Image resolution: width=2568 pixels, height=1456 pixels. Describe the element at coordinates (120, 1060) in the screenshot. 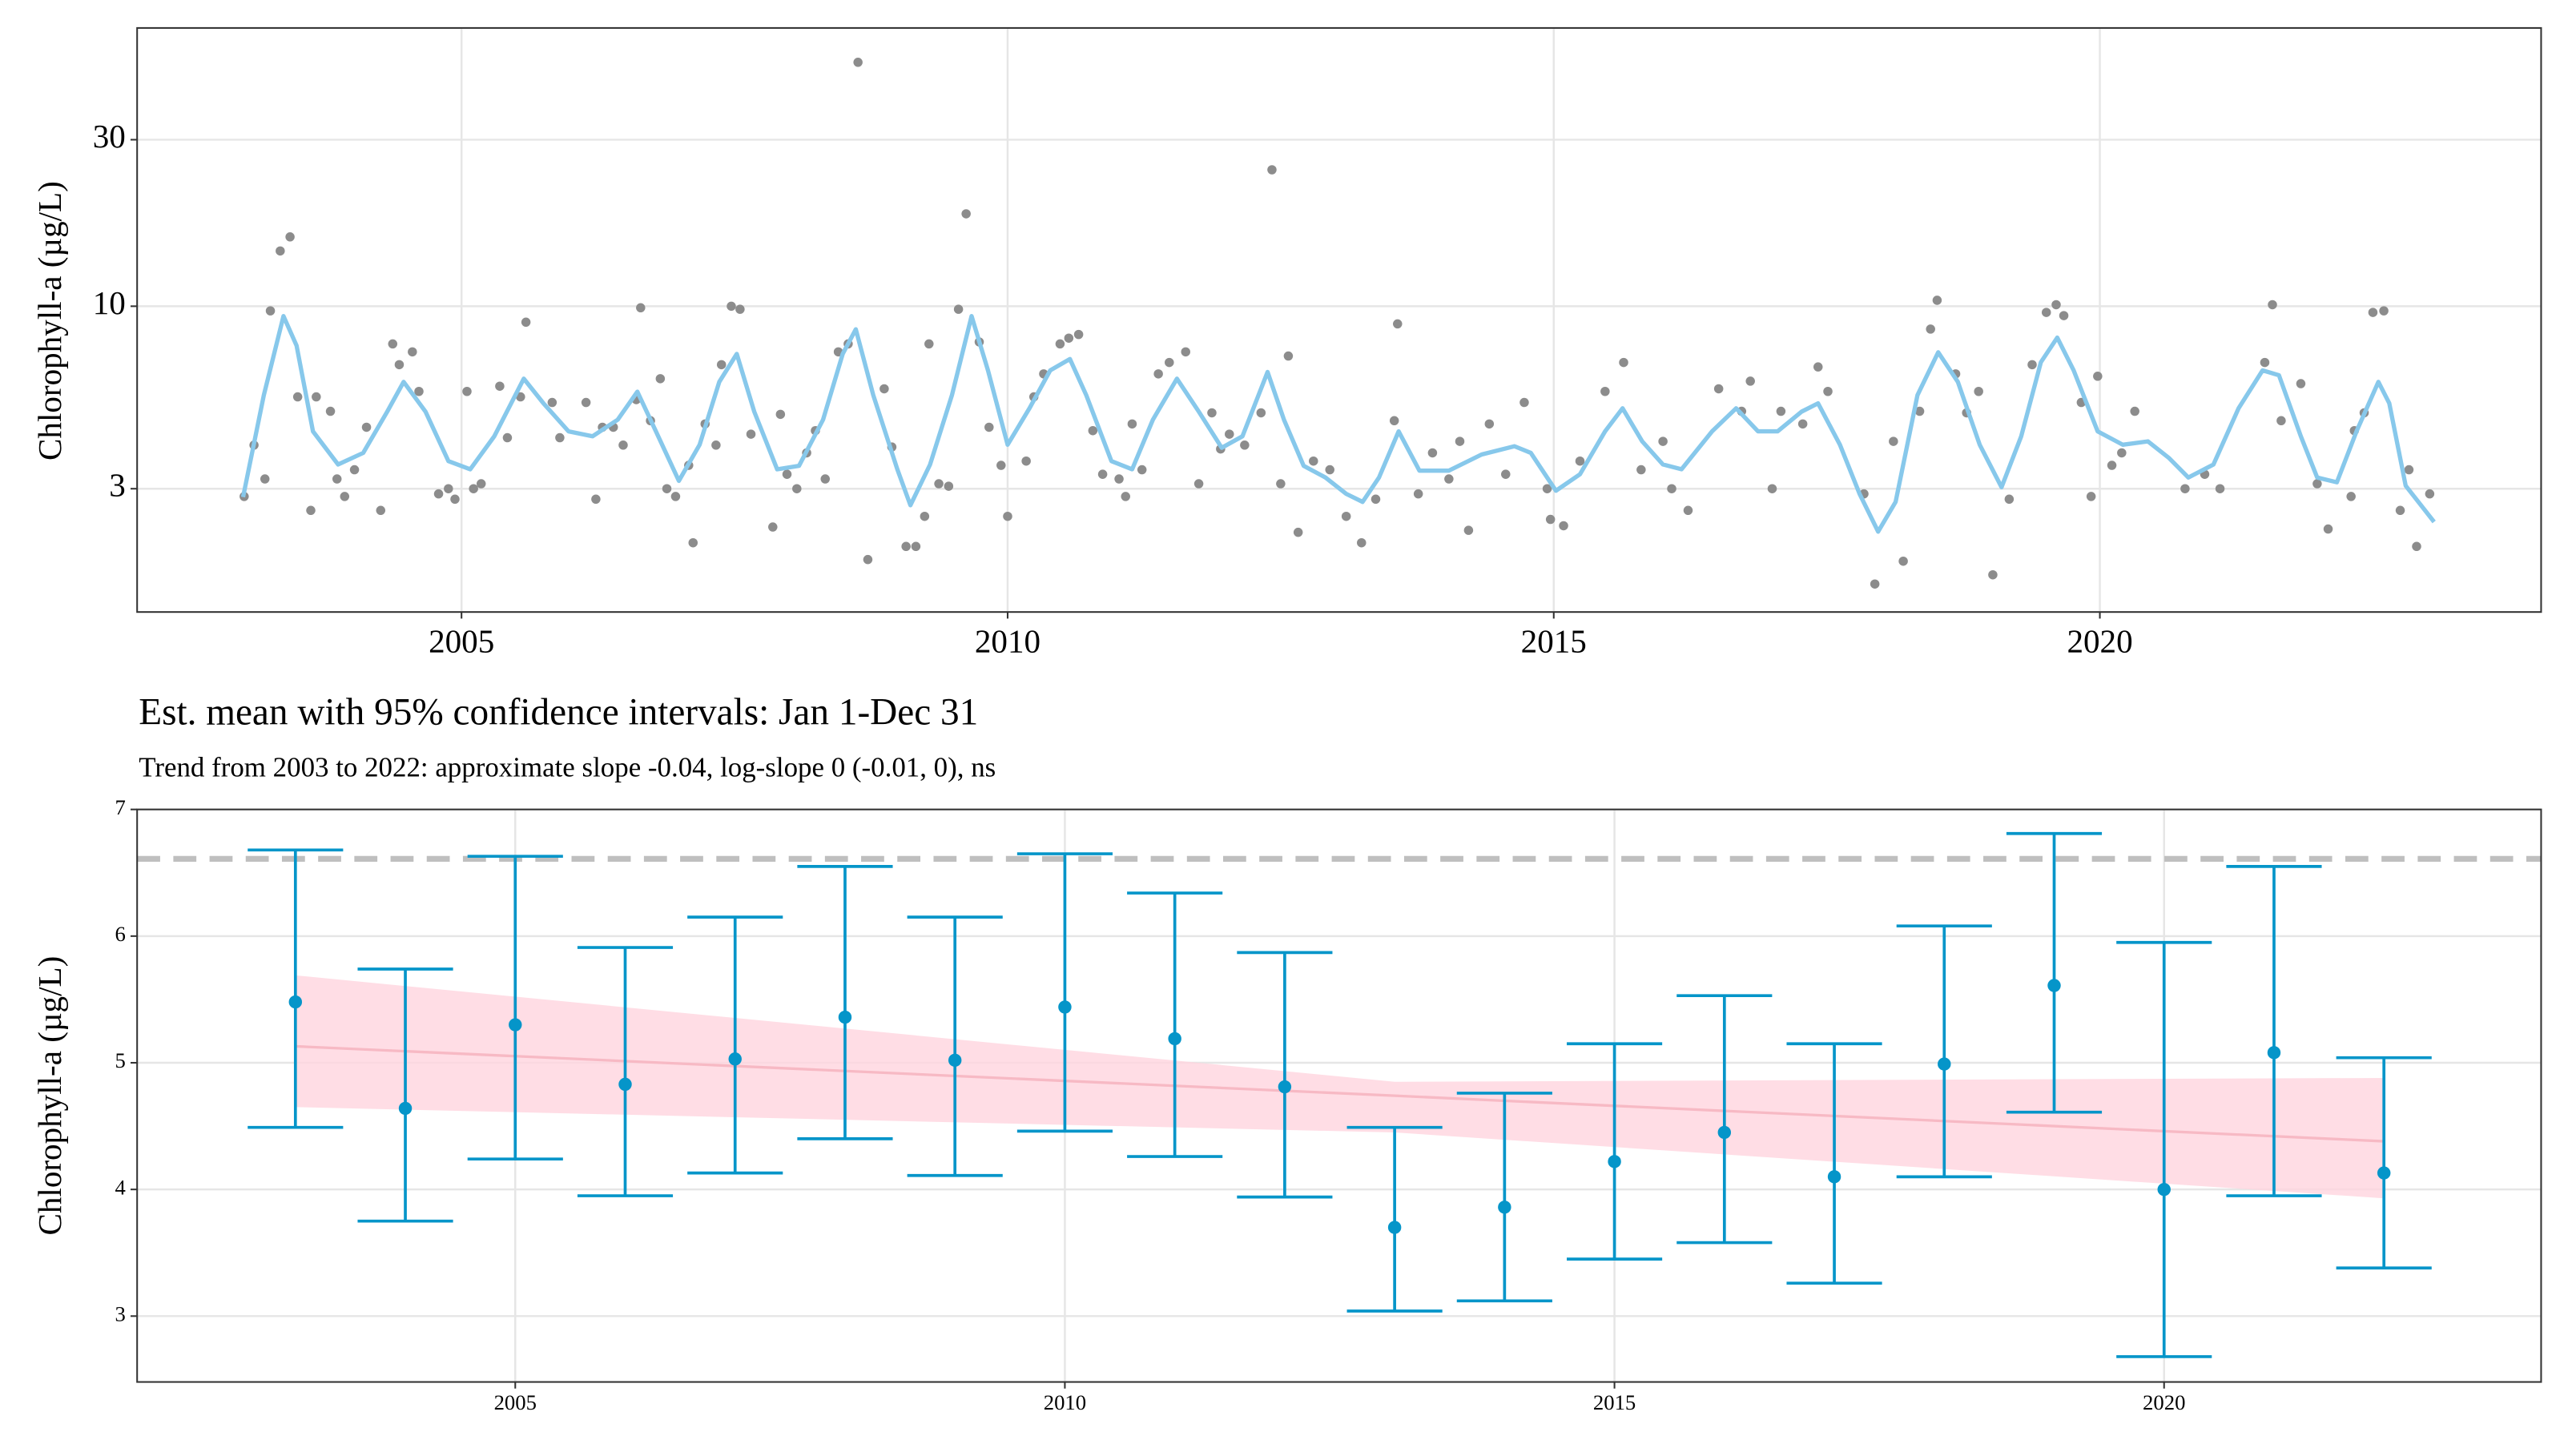

I see `y-tick-label: 5` at that location.